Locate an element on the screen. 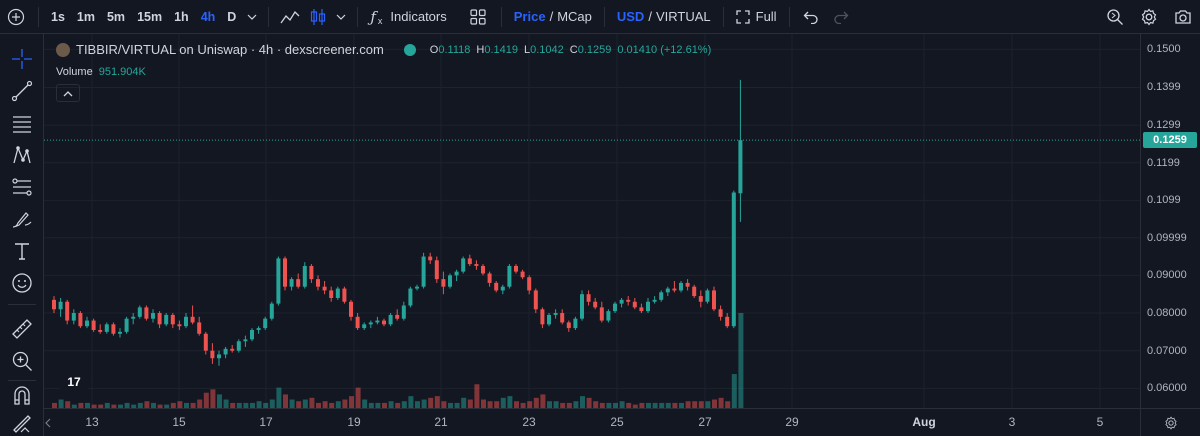 This screenshot has height=436, width=1200. timeframe-D: D is located at coordinates (232, 16).